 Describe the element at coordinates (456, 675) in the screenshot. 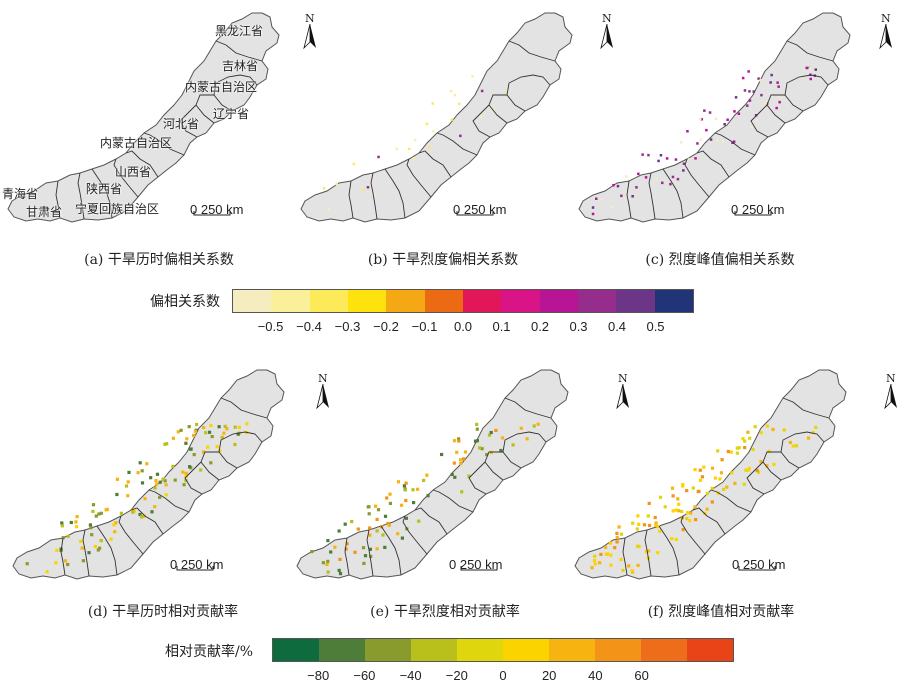

I see `legend-tick-label: −20` at that location.